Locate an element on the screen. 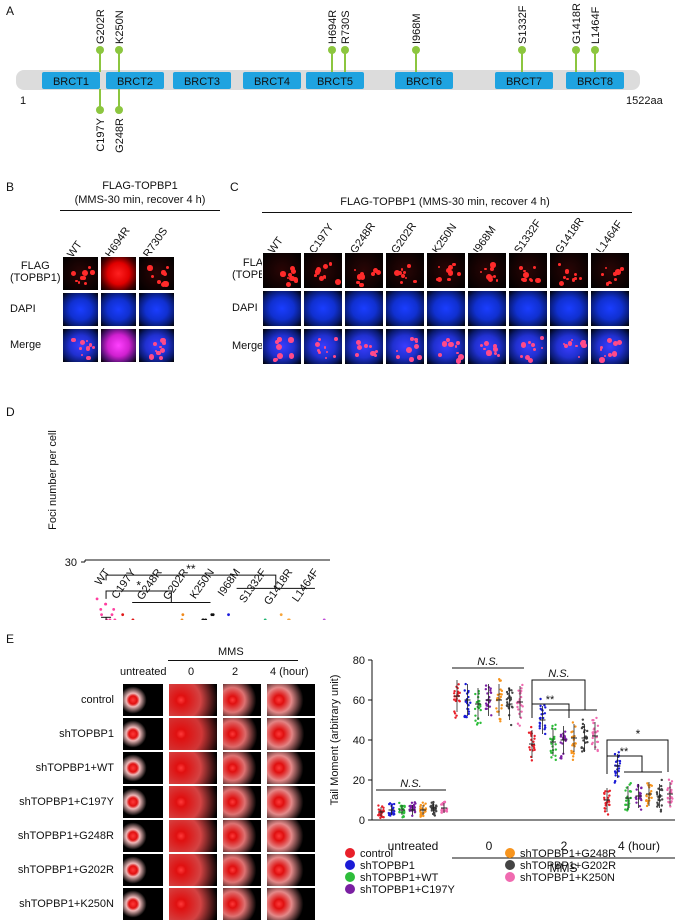 This screenshot has height=921, width=685. panel-label-b: B is located at coordinates (10, 187).